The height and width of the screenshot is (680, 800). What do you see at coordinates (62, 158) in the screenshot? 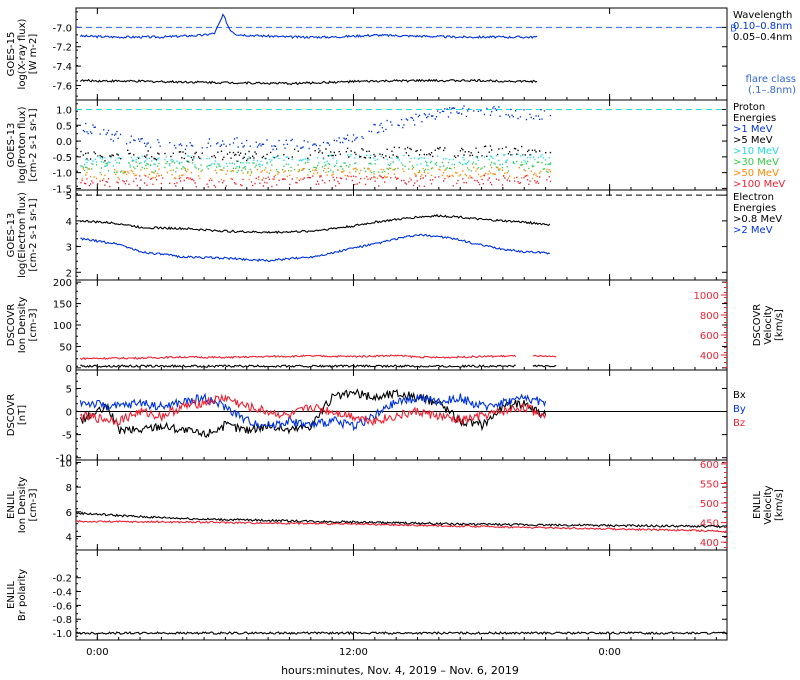
I see `y-tick-label: -0.5` at bounding box center [62, 158].